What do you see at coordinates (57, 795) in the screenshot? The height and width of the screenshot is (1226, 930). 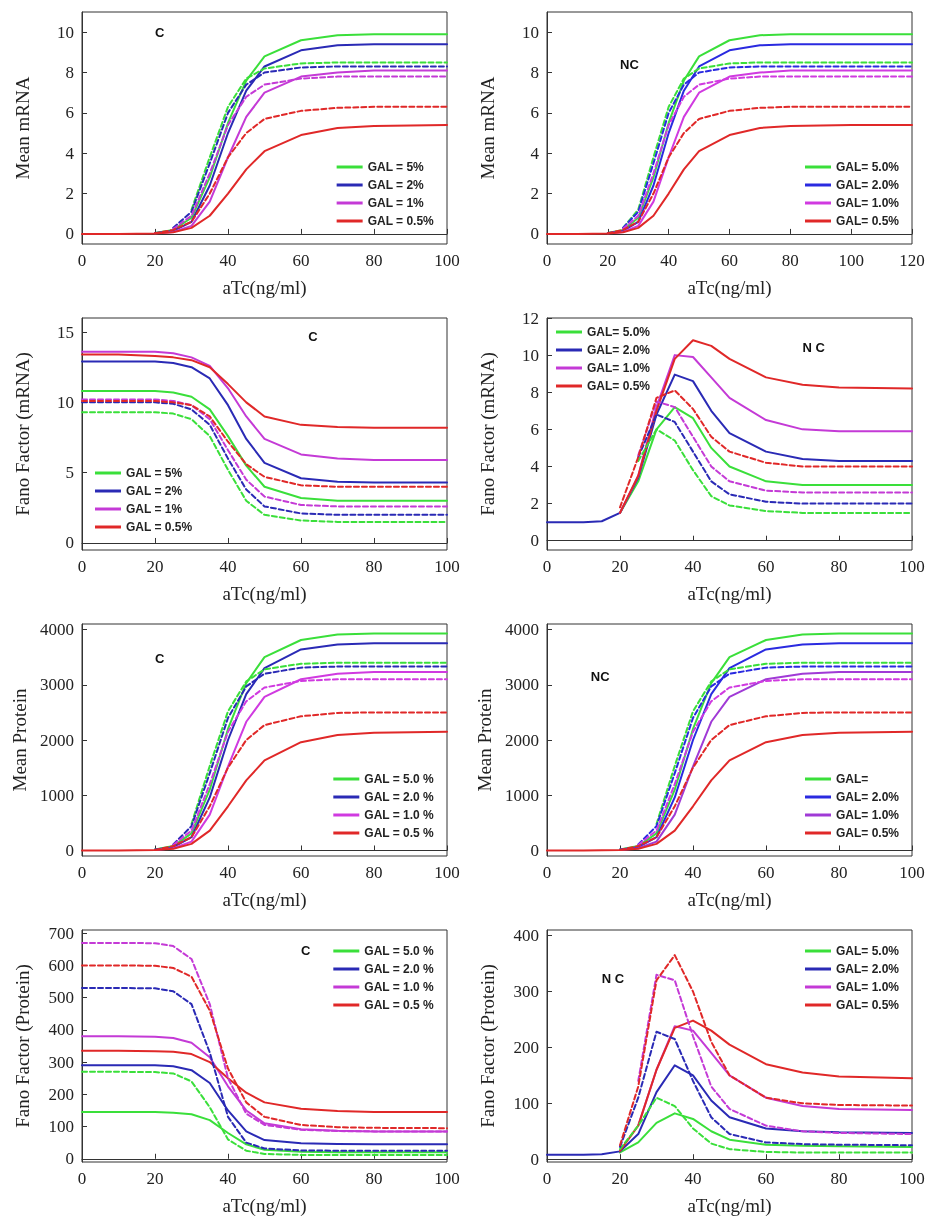 I see `y-tick-label: 1000` at bounding box center [57, 795].